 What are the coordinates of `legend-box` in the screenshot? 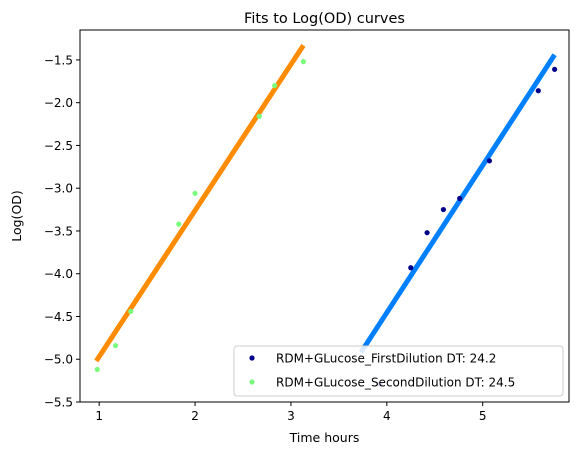 It's located at (398, 371).